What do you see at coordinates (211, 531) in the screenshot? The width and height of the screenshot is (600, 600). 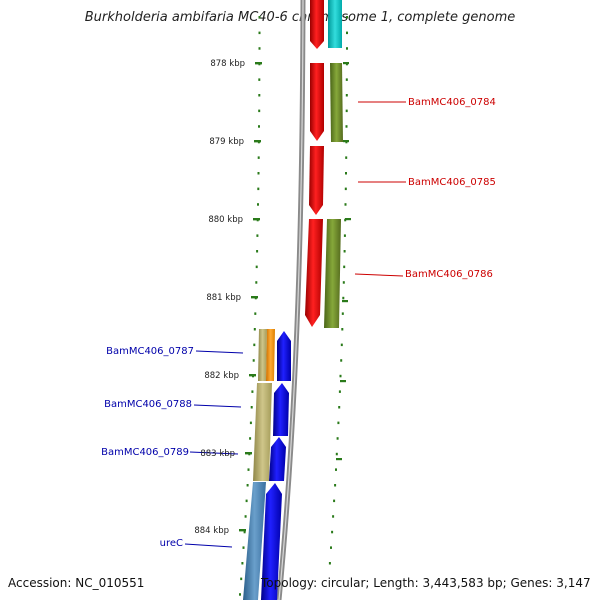 I see `tick-label-884: 884 kbp` at bounding box center [211, 531].